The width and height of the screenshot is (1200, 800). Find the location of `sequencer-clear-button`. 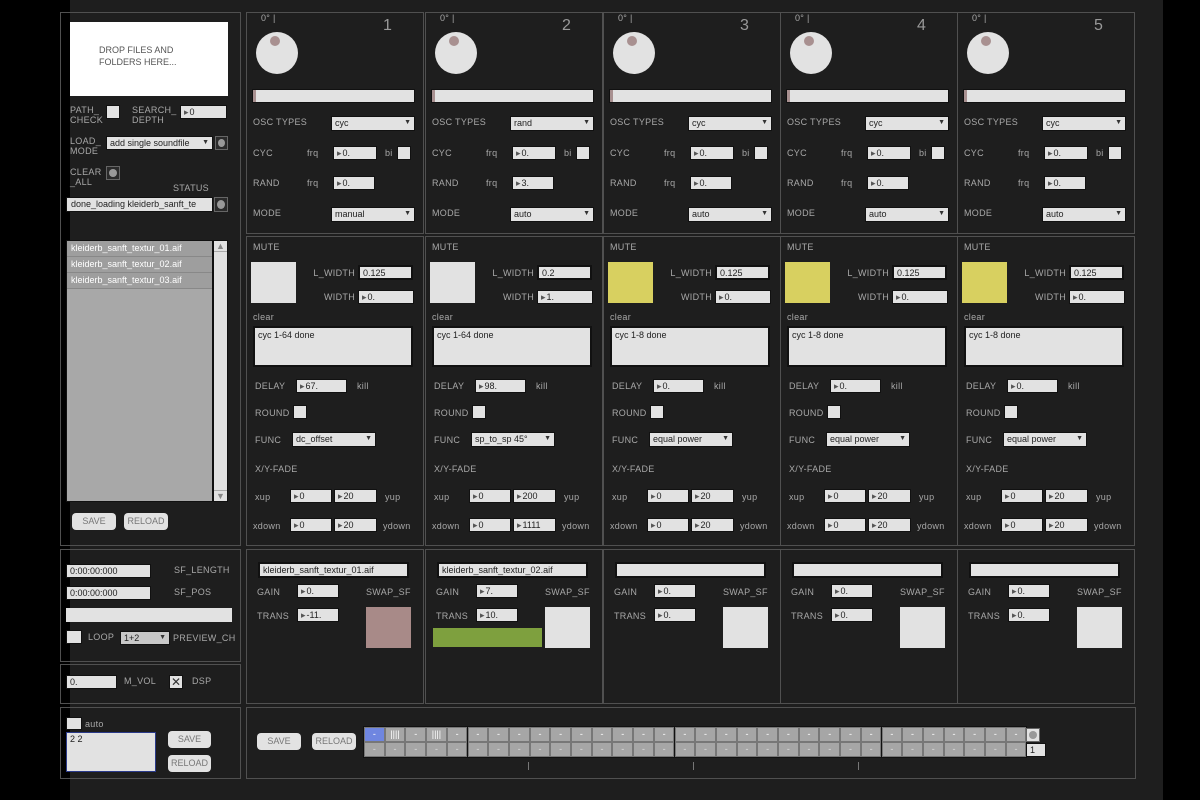

sequencer-clear-button is located at coordinates (1033, 735).